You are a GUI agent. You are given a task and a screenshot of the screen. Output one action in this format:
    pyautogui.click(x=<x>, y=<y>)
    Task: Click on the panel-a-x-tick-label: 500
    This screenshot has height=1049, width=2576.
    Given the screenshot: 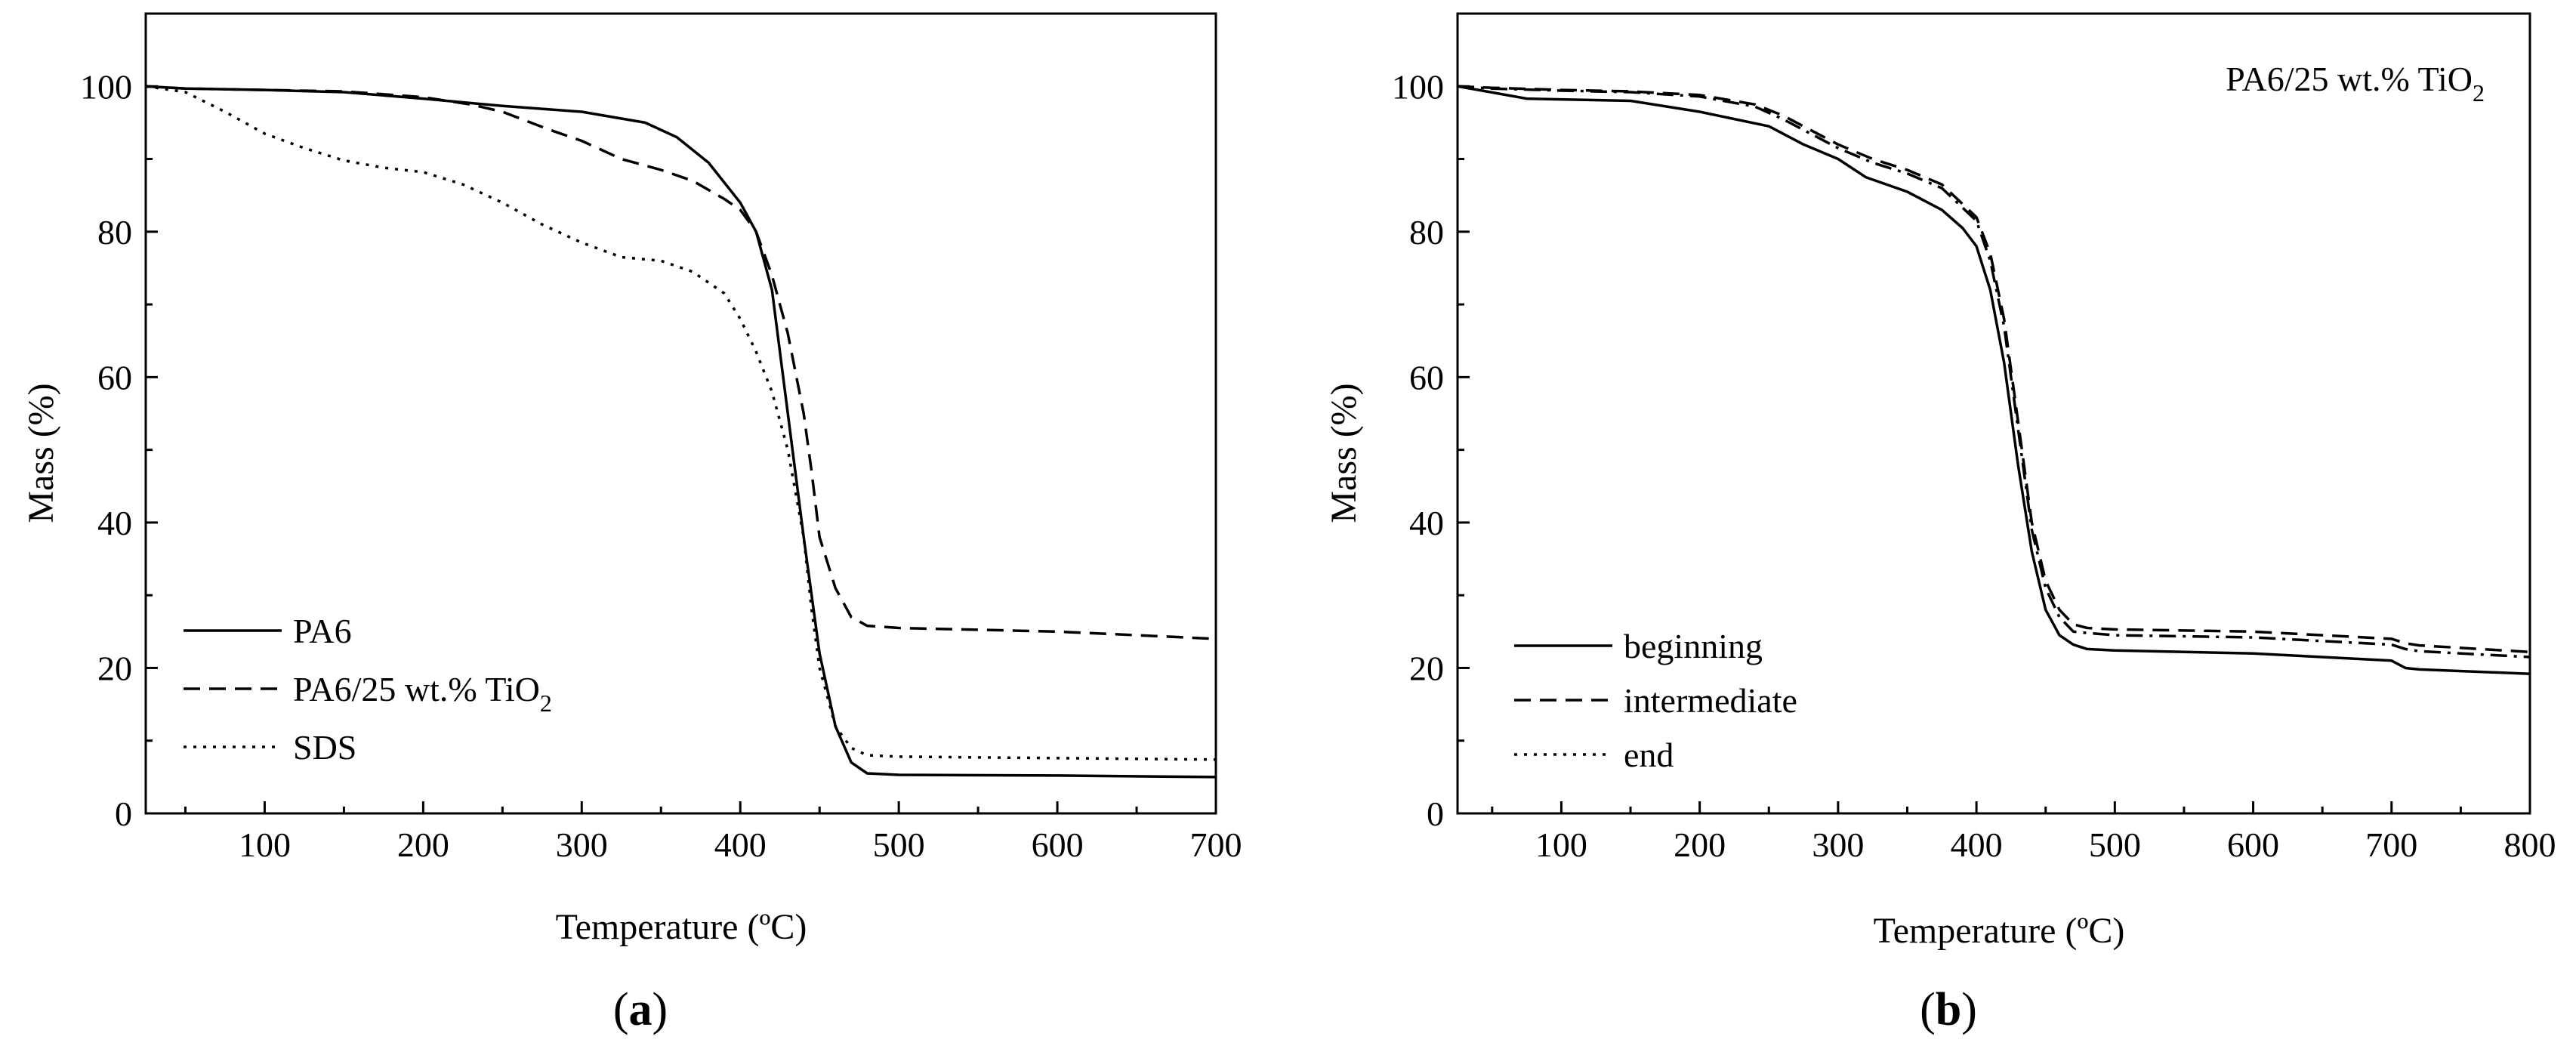 What is the action you would take?
    pyautogui.click(x=899, y=845)
    